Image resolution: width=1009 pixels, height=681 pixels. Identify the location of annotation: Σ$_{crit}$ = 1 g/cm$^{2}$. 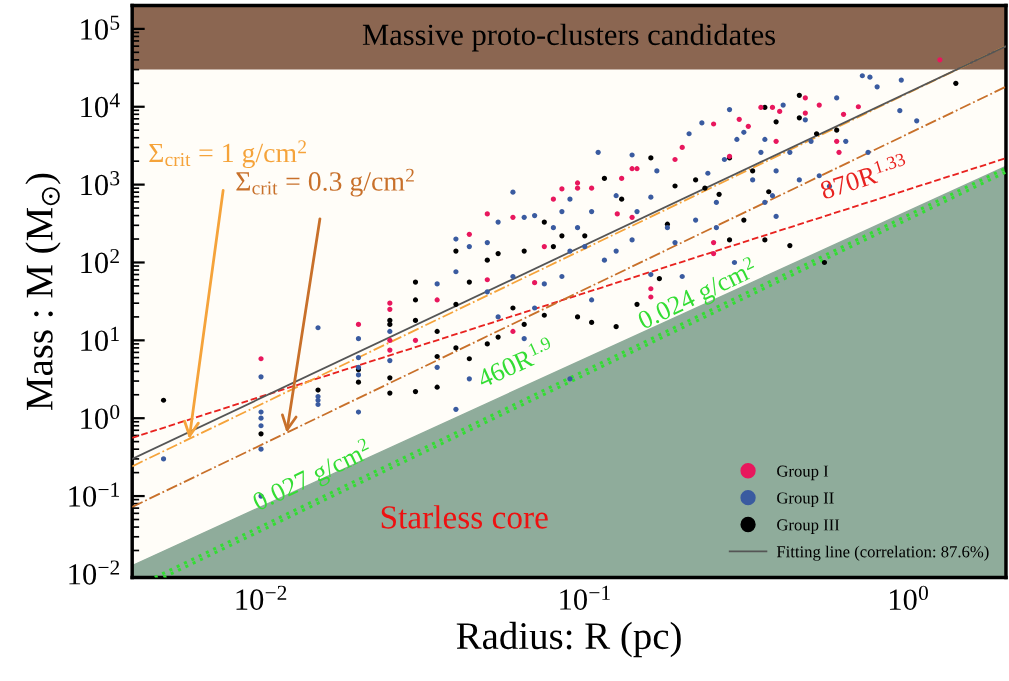
(227, 154).